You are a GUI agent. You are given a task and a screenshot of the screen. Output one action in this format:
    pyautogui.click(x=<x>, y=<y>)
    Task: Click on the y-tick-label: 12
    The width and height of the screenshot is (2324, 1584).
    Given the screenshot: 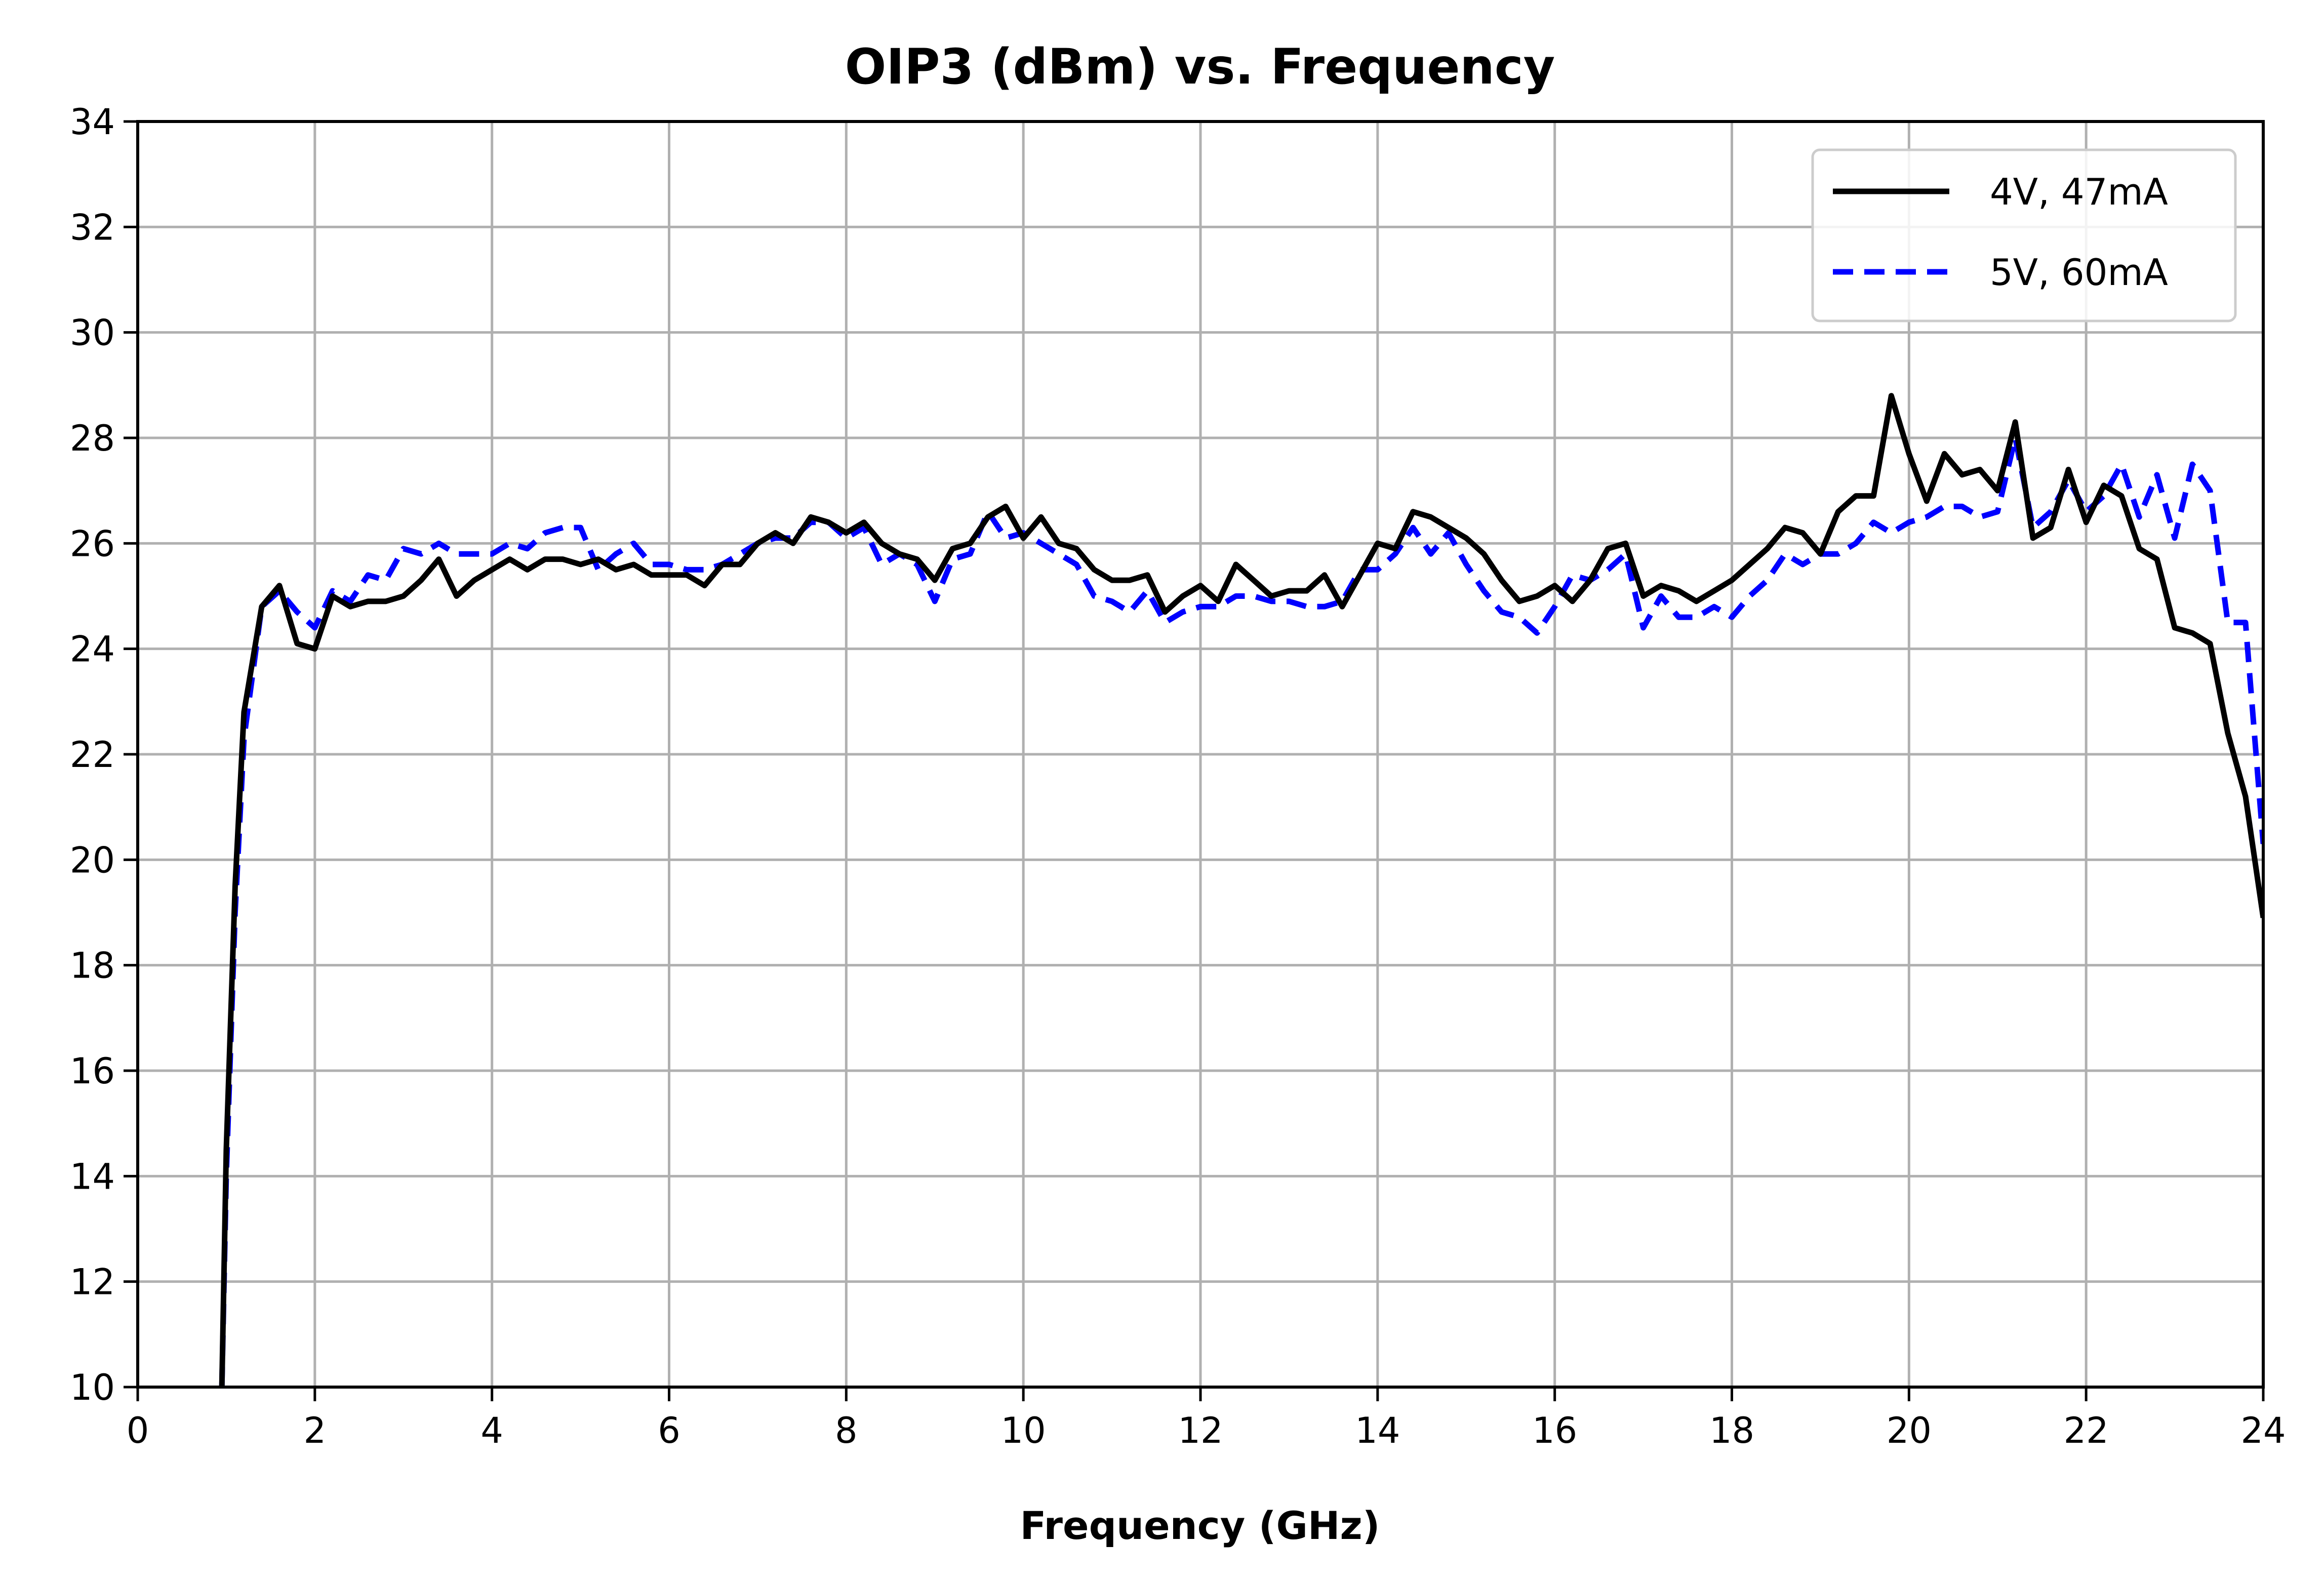 What is the action you would take?
    pyautogui.click(x=93, y=1282)
    